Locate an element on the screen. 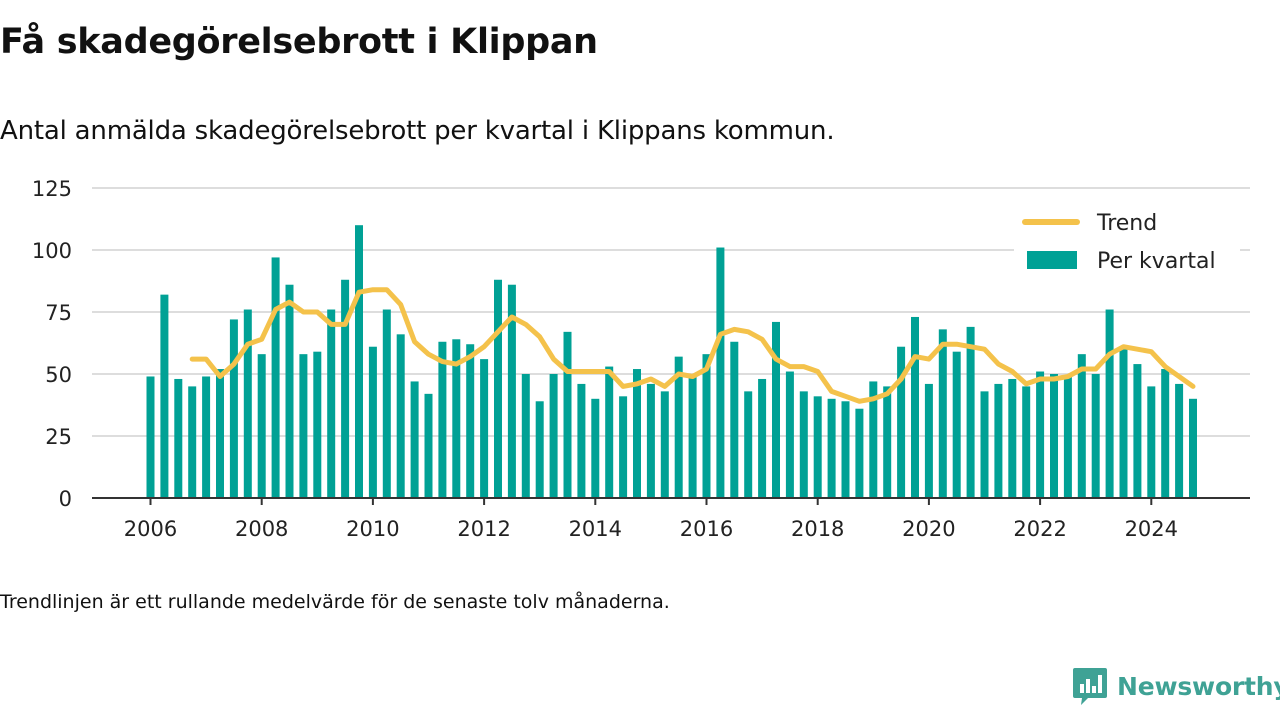 The height and width of the screenshot is (720, 1280). x-tick-label: 2010 is located at coordinates (372, 529).